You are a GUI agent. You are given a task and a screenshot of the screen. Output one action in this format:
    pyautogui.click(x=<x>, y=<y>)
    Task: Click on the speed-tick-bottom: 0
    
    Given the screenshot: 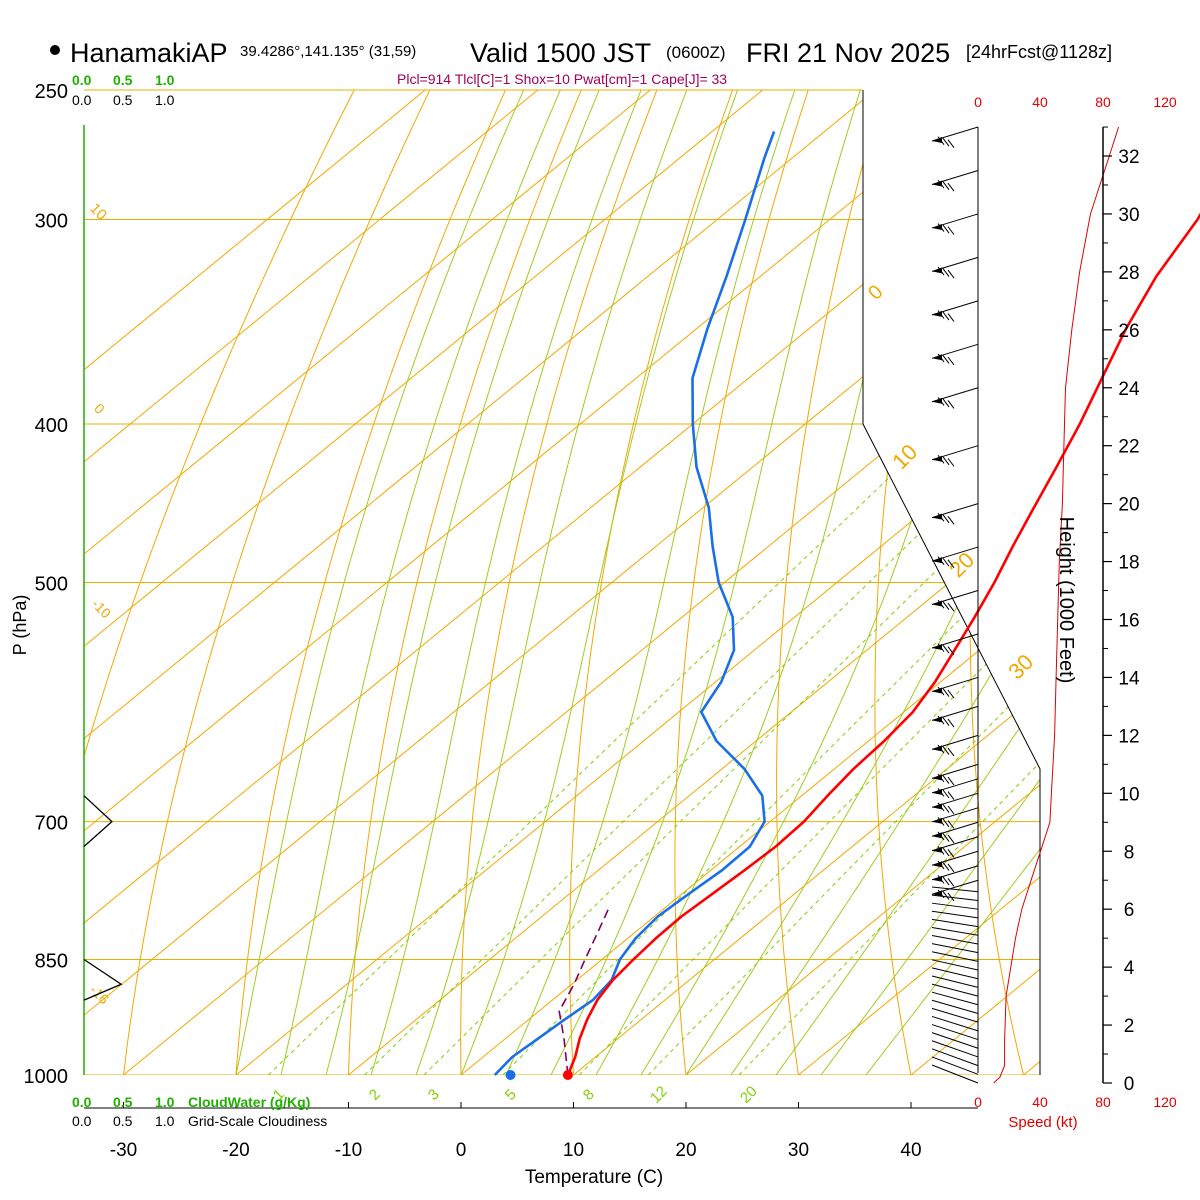 What is the action you would take?
    pyautogui.click(x=978, y=1102)
    